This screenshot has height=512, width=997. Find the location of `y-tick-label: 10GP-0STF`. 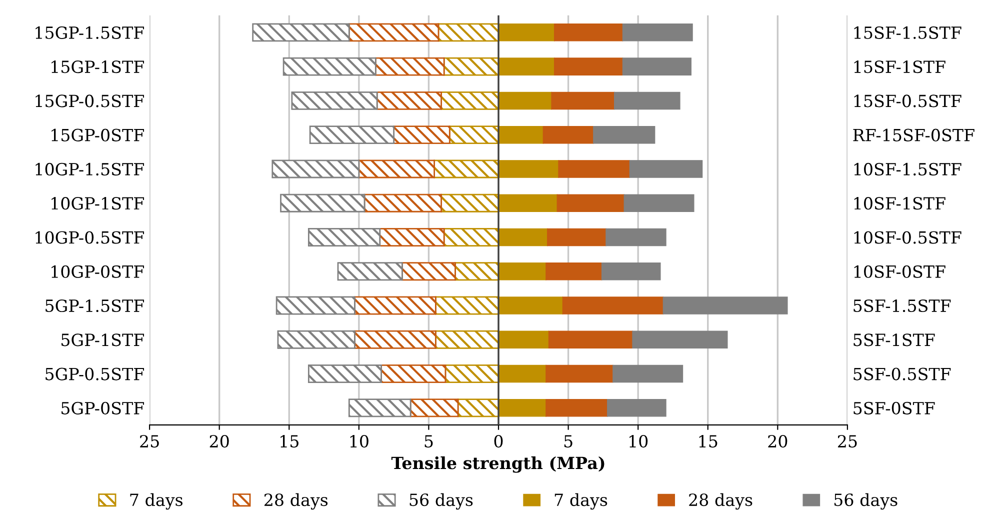

y-tick-label: 10GP-0STF is located at coordinates (98, 271).